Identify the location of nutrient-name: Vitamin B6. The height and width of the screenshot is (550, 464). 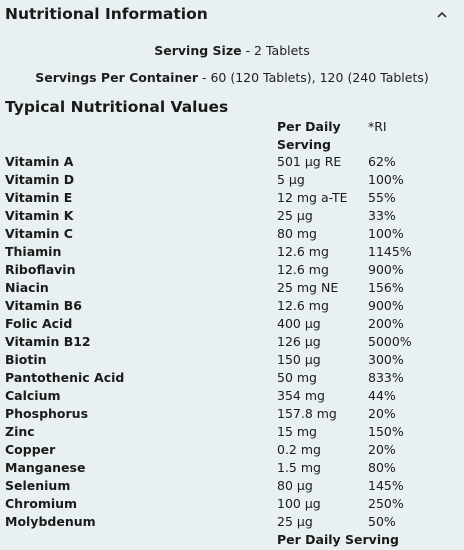
(43, 305).